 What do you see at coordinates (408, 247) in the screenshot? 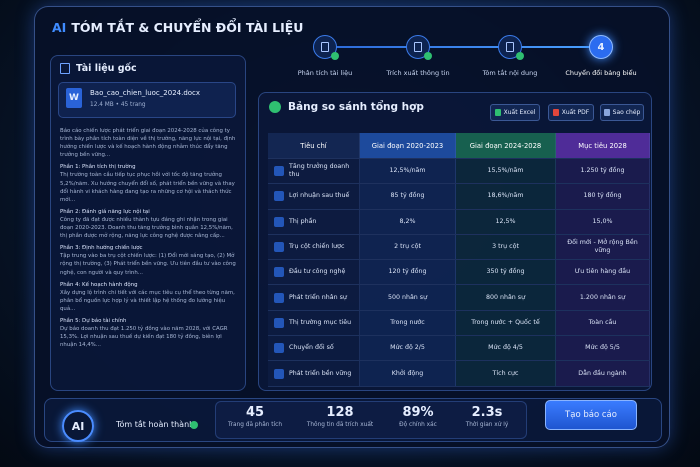
I see `table-cell: 2 trụ cột` at bounding box center [408, 247].